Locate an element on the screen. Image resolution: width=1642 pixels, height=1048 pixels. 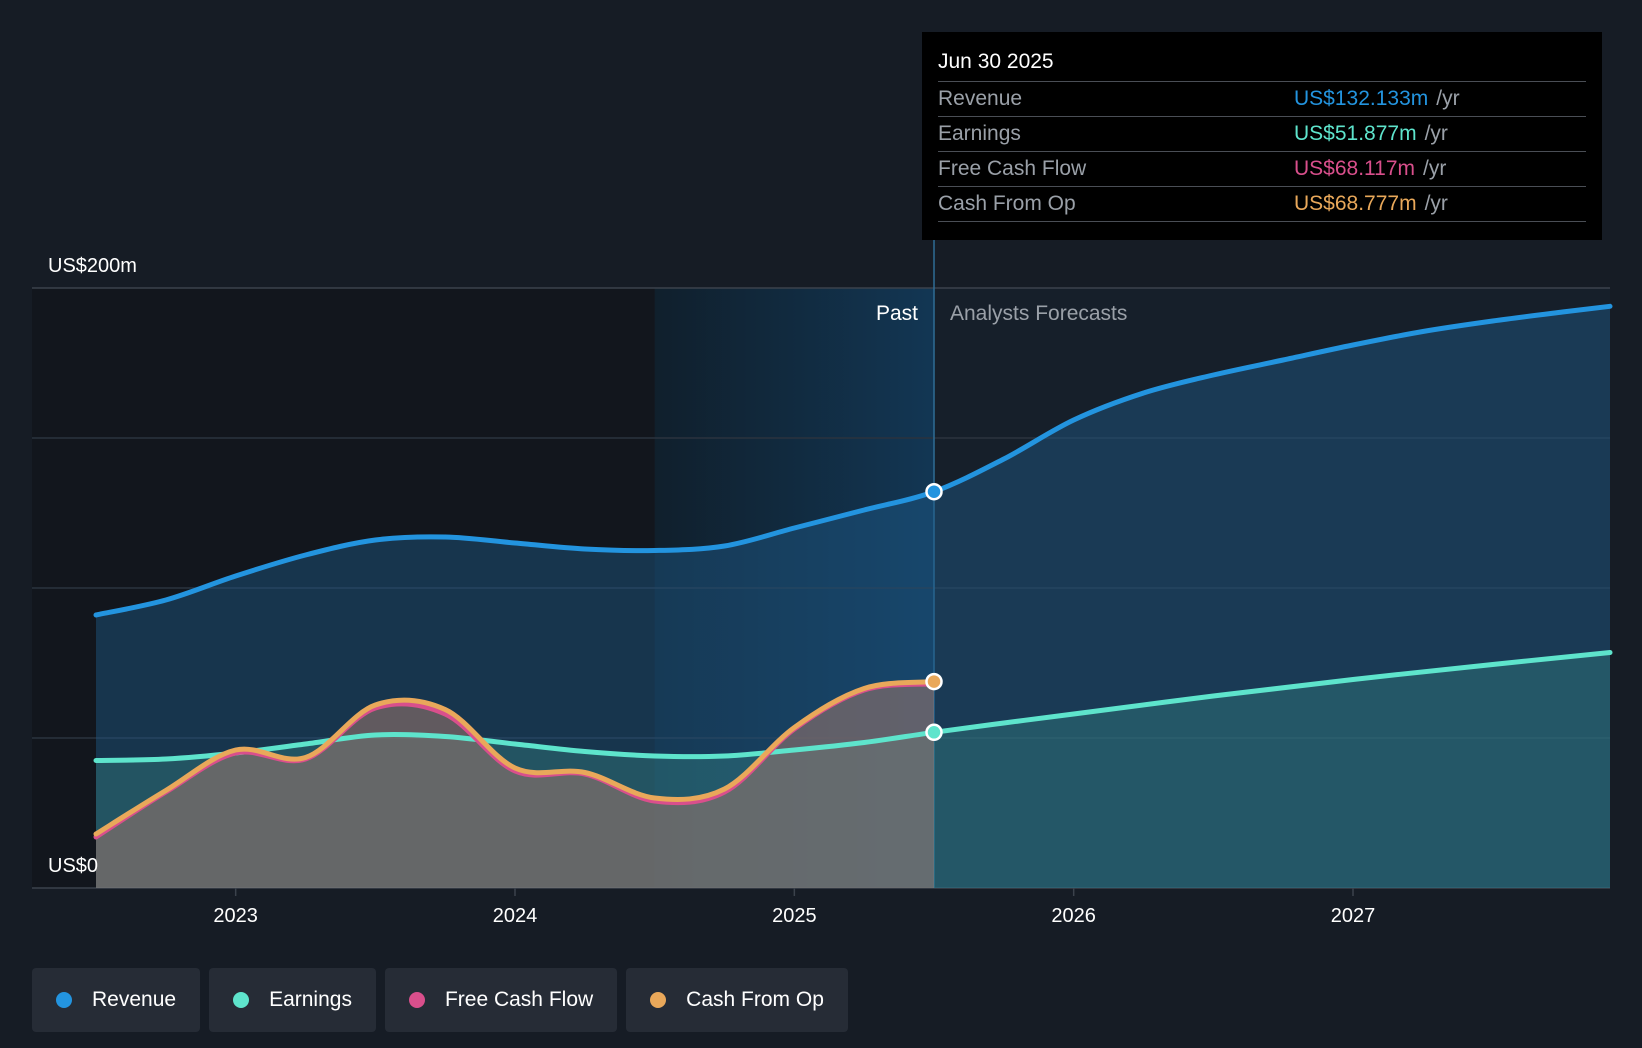
legend-item-revenue: Revenue is located at coordinates (116, 1000).